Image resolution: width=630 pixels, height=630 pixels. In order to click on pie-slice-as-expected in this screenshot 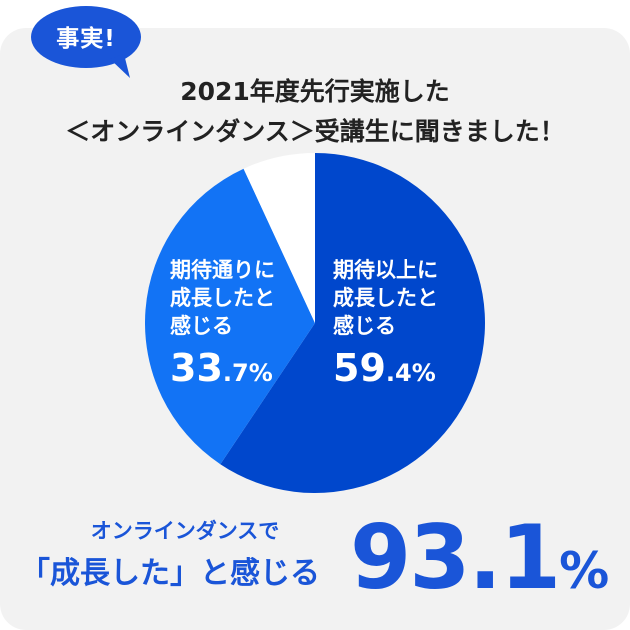, I will do `click(230, 316)`.